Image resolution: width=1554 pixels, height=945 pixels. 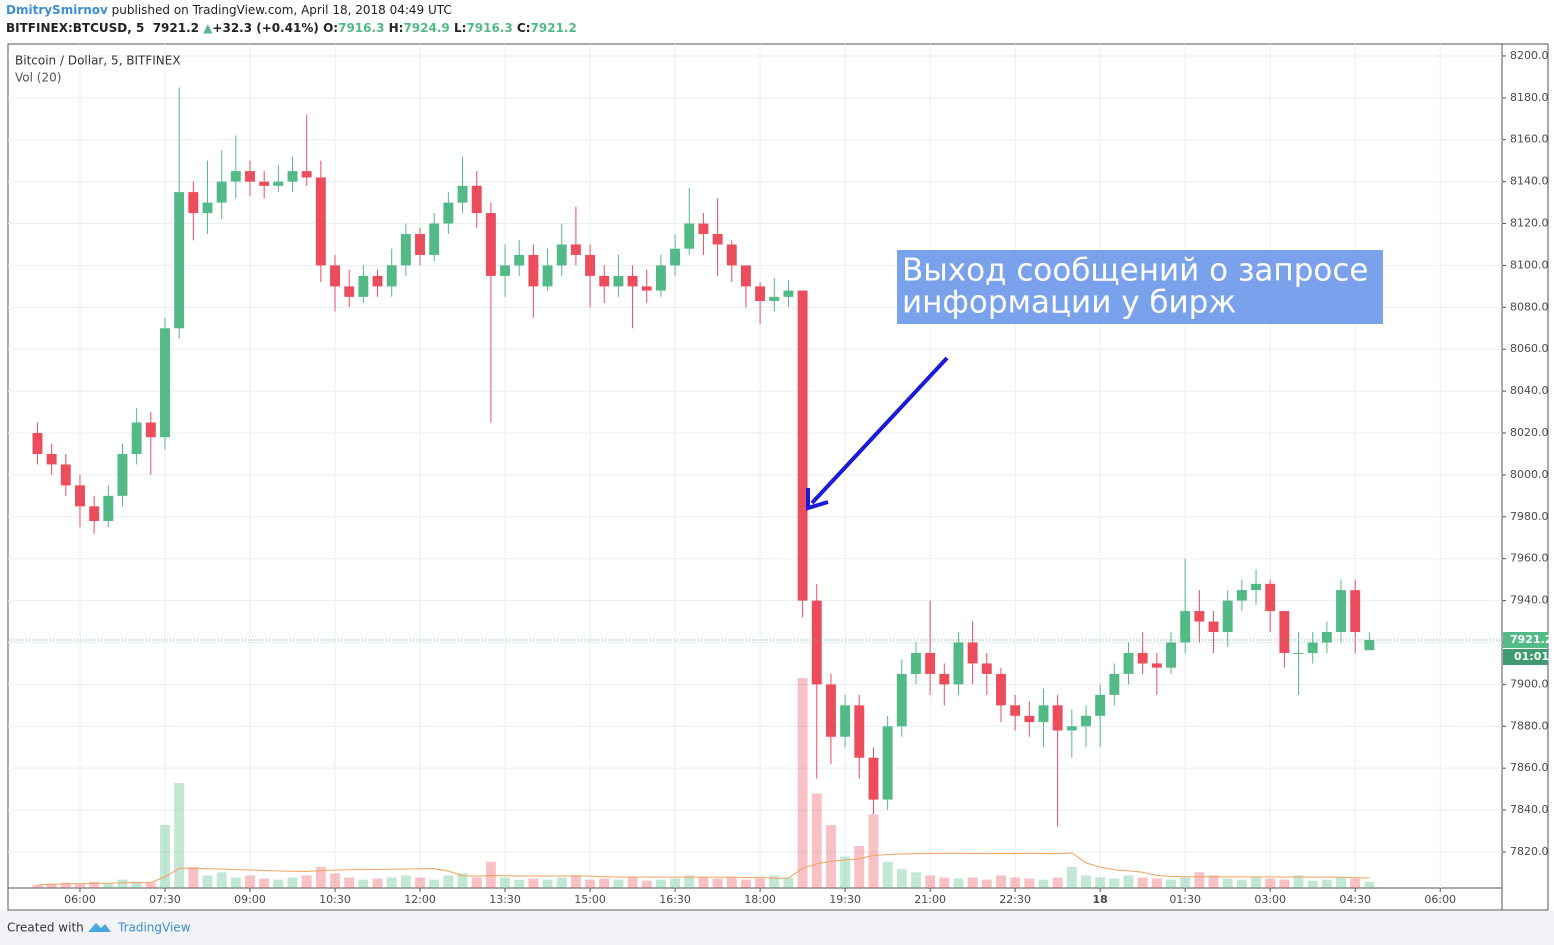 I want to click on x-tick-label: 22:30, so click(x=1015, y=899).